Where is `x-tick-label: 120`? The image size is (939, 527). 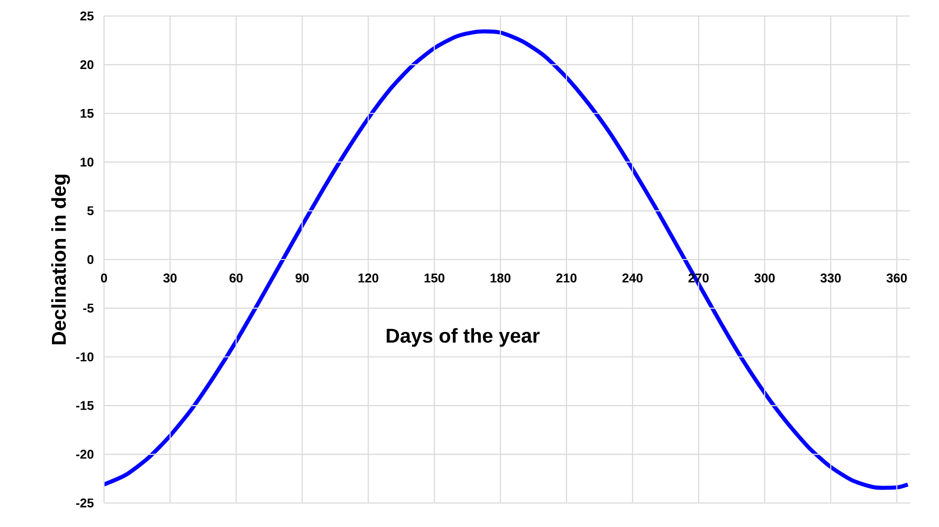 x-tick-label: 120 is located at coordinates (368, 278).